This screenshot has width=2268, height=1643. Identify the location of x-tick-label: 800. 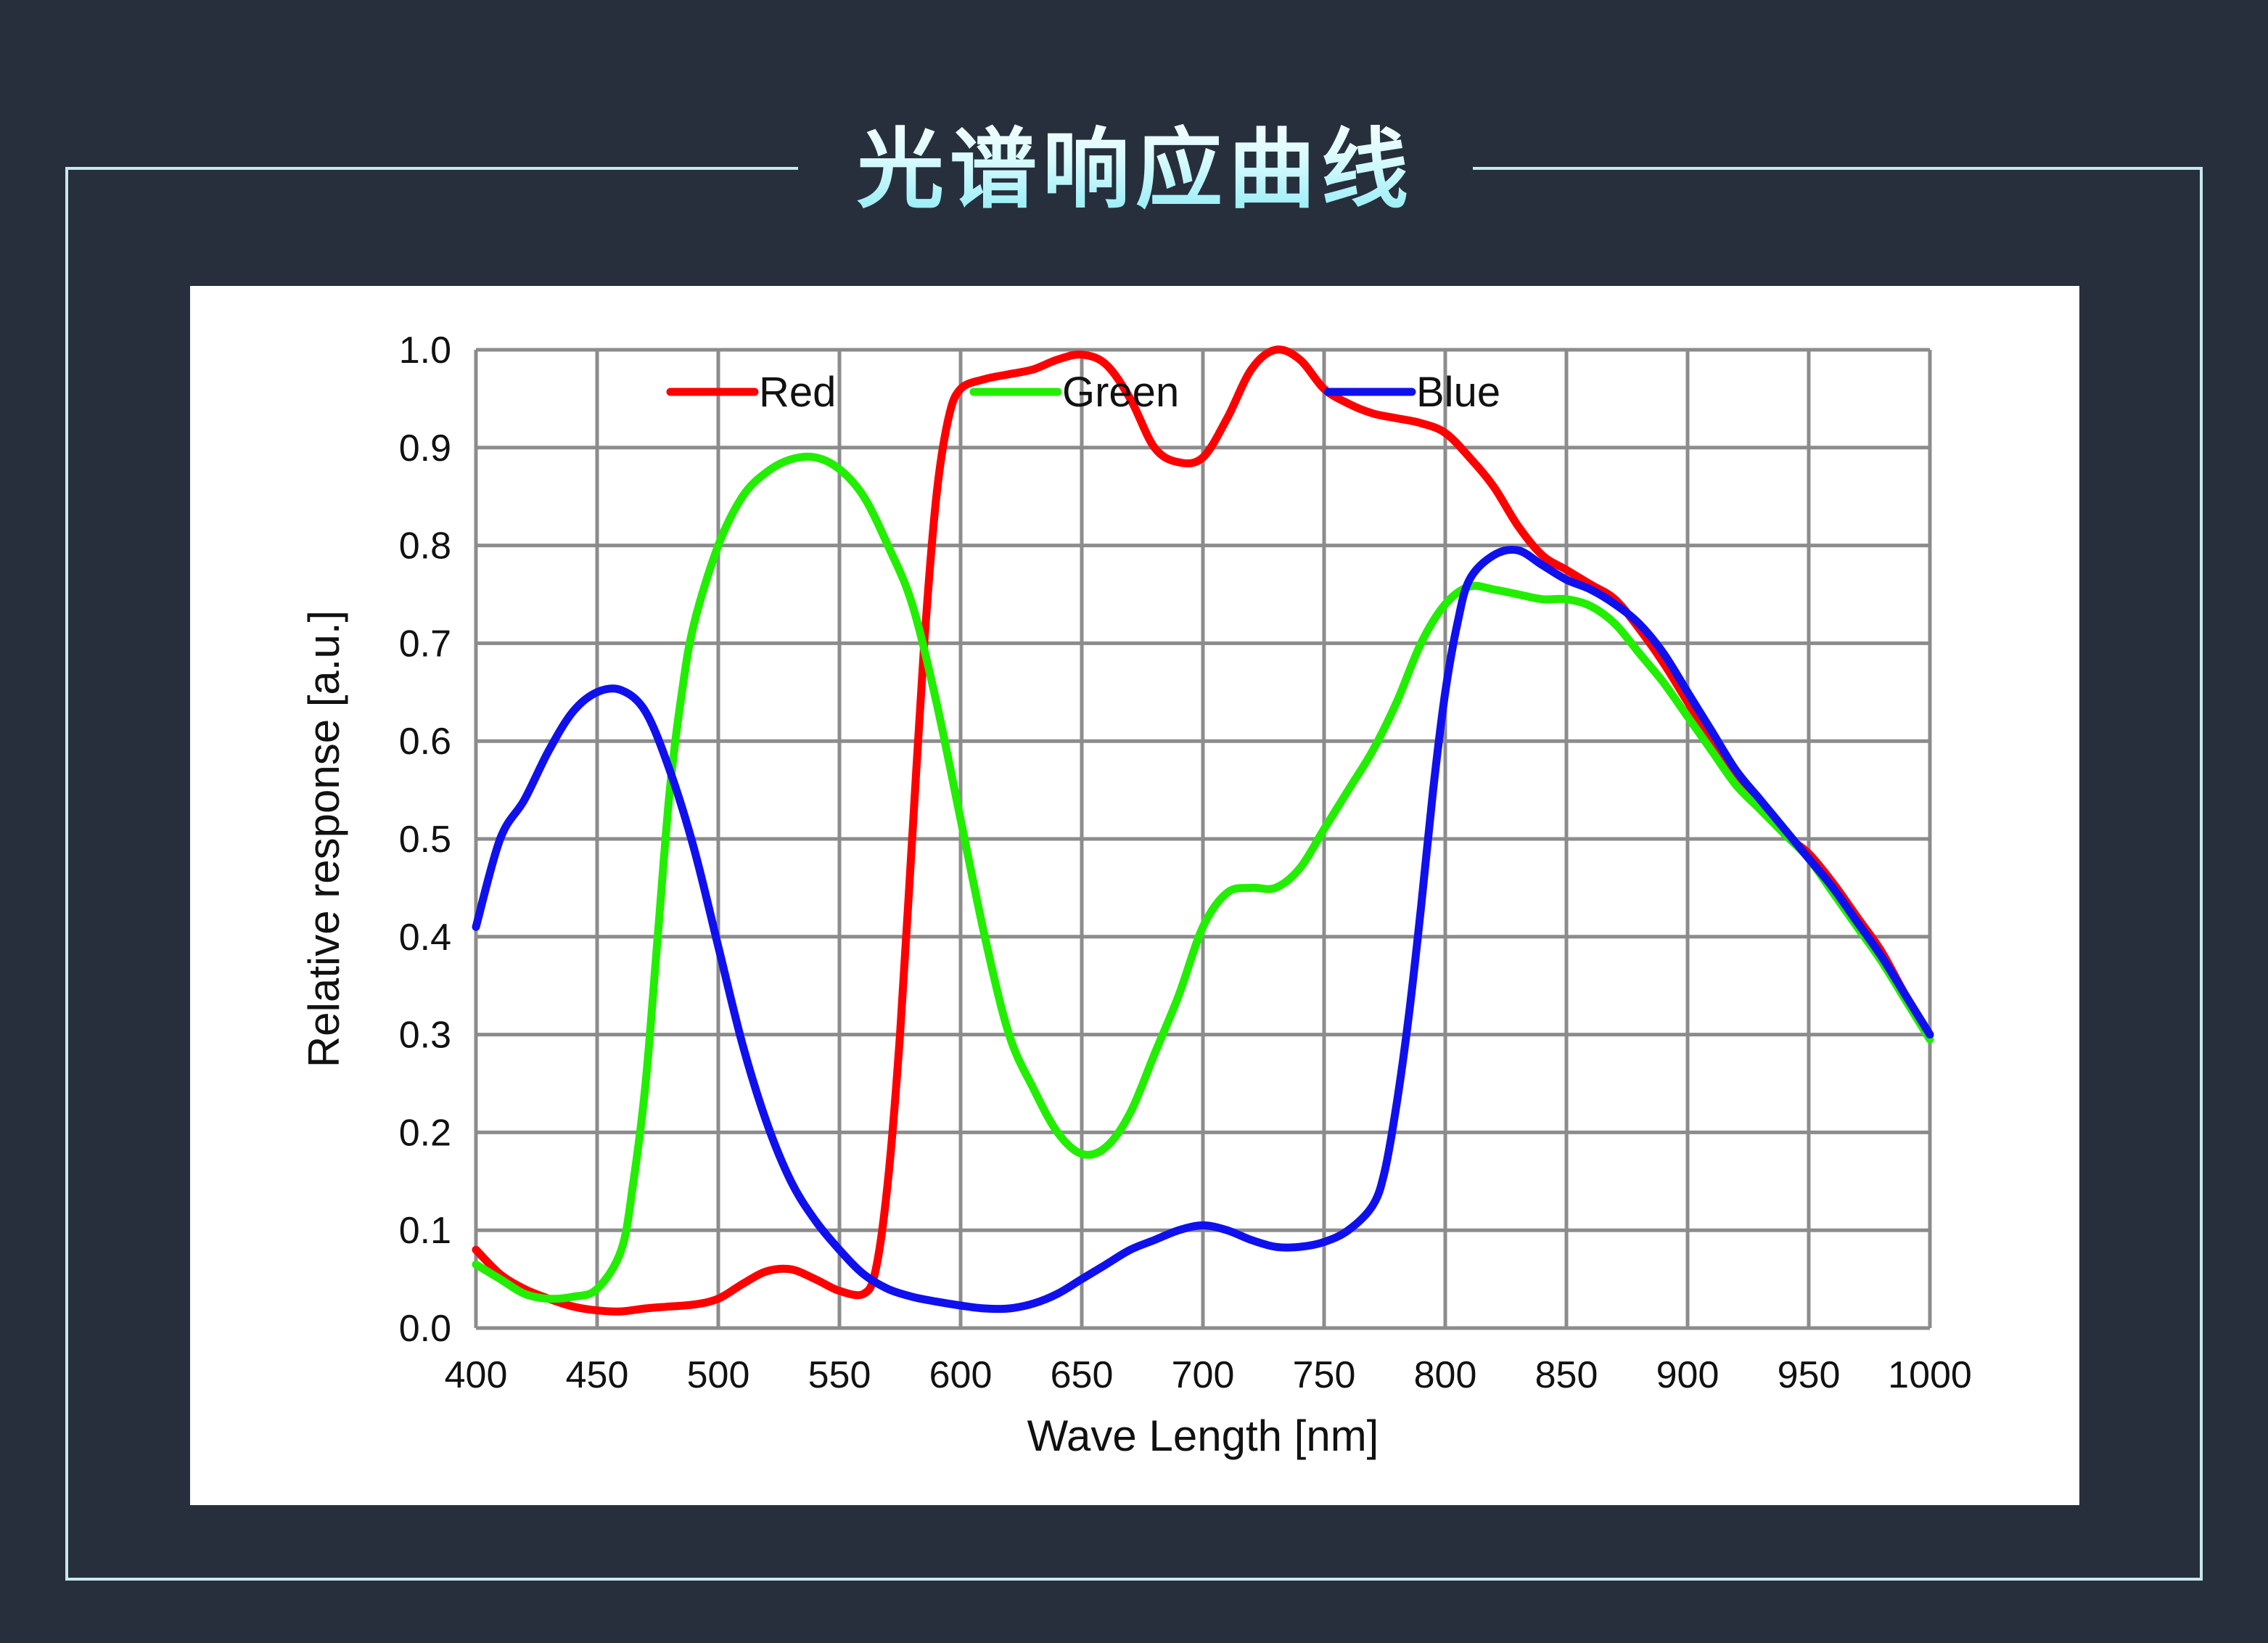
(1445, 1375).